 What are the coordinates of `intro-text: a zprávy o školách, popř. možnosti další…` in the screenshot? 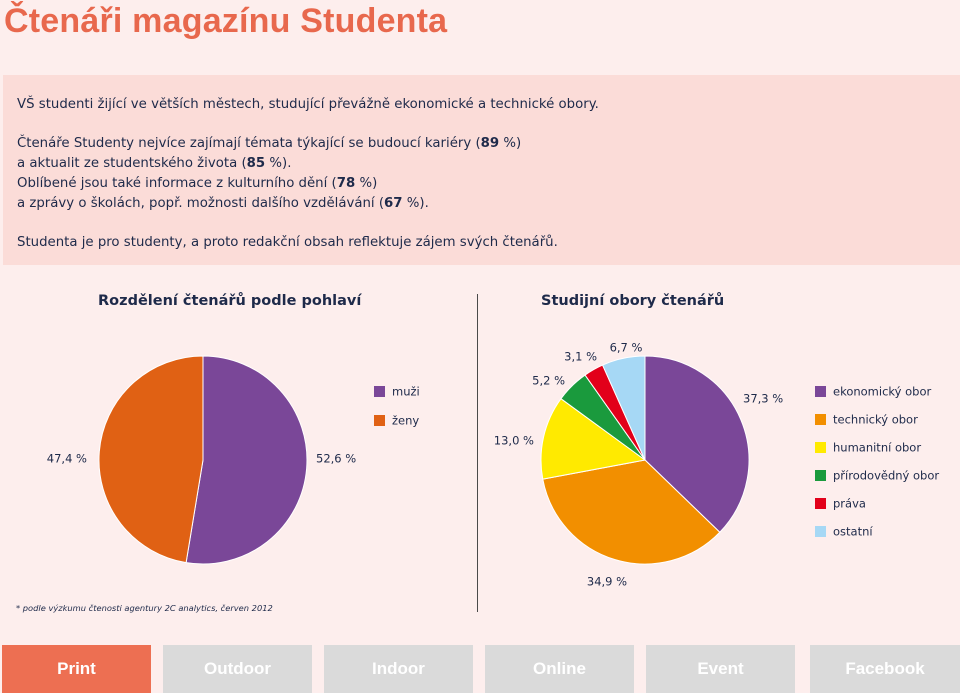 It's located at (201, 203).